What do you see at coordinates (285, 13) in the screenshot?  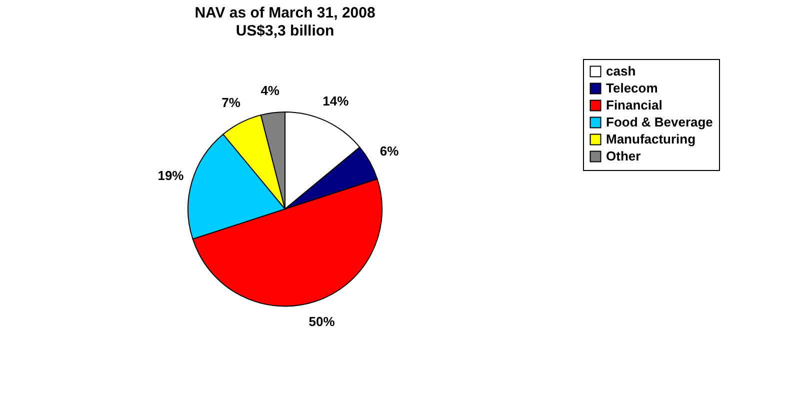 I see `chart-title: NAV as of March 31, 2008` at bounding box center [285, 13].